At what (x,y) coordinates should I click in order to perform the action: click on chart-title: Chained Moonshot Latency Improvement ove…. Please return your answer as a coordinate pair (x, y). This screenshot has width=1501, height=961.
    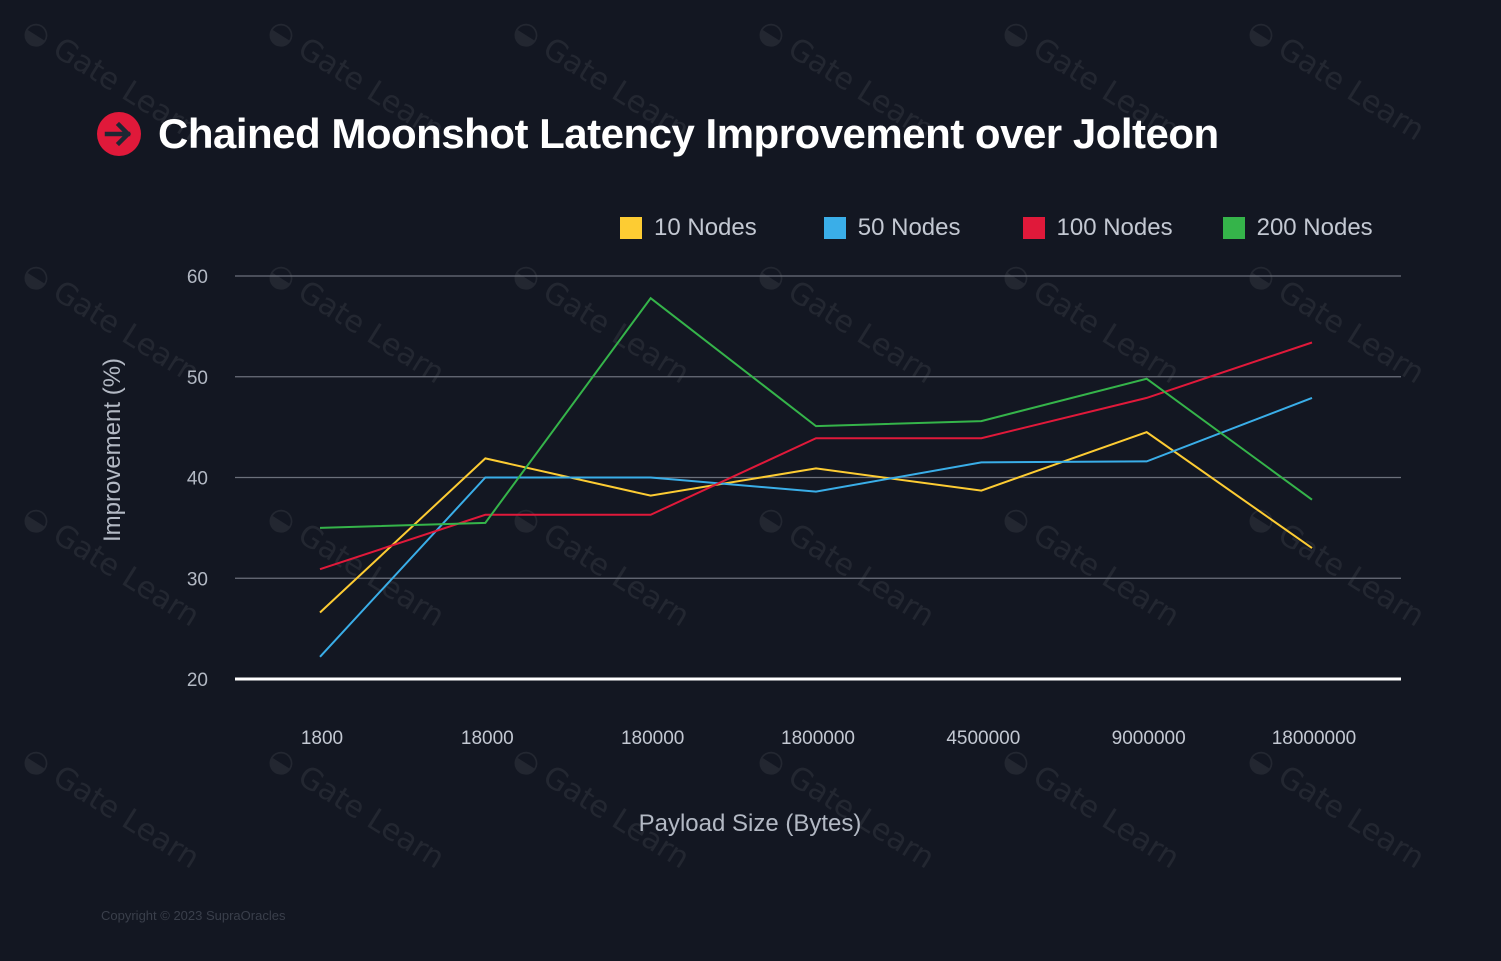
    Looking at the image, I should click on (688, 133).